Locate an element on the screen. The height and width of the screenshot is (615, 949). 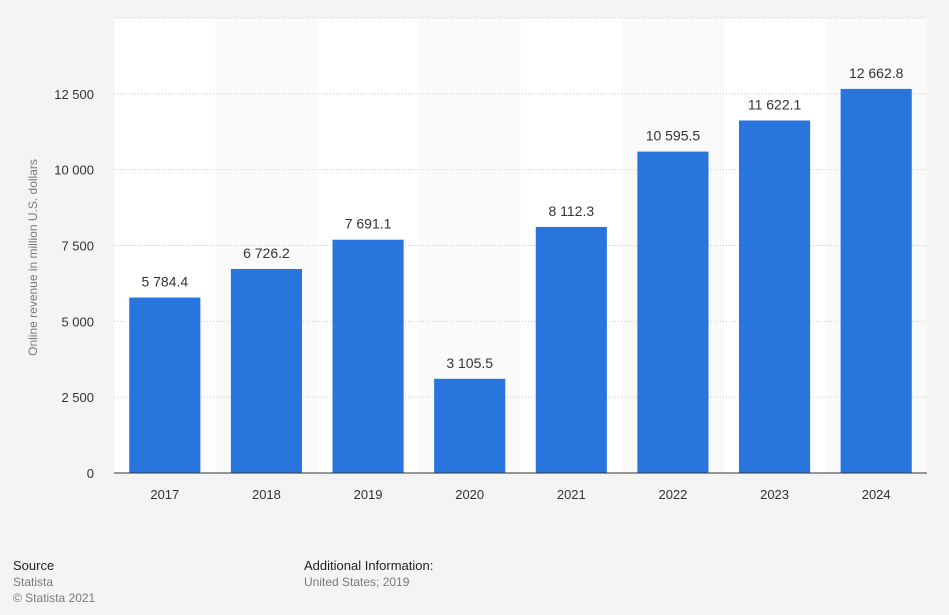
data-label-2021: 8 112.3 is located at coordinates (571, 211).